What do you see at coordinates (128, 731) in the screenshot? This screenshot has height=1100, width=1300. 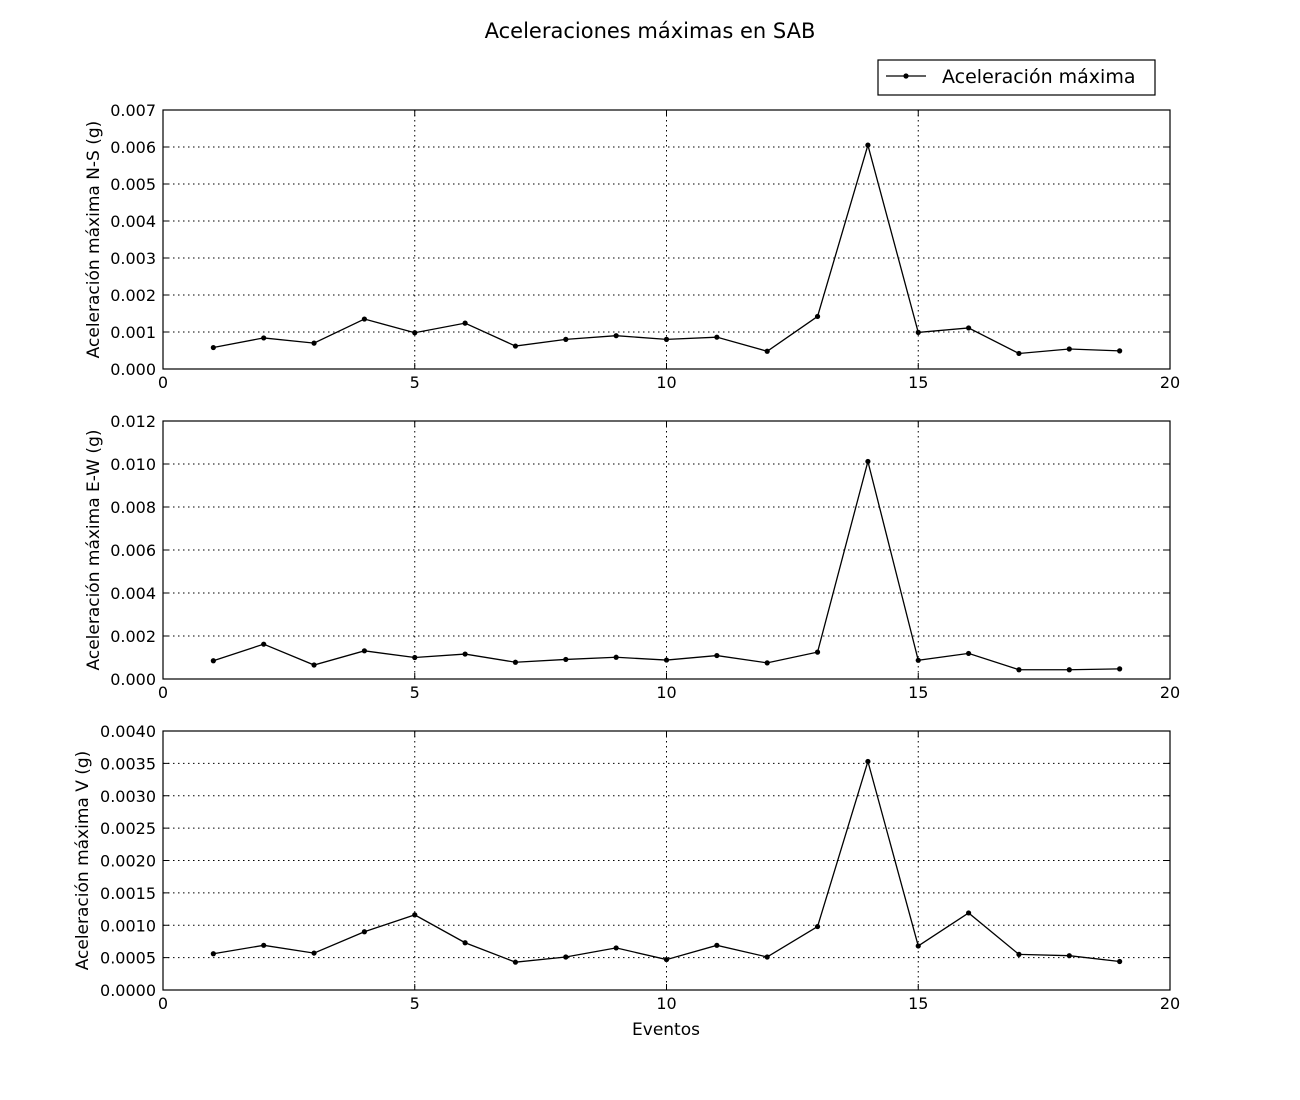 I see `y-tick-label: 0.0040` at bounding box center [128, 731].